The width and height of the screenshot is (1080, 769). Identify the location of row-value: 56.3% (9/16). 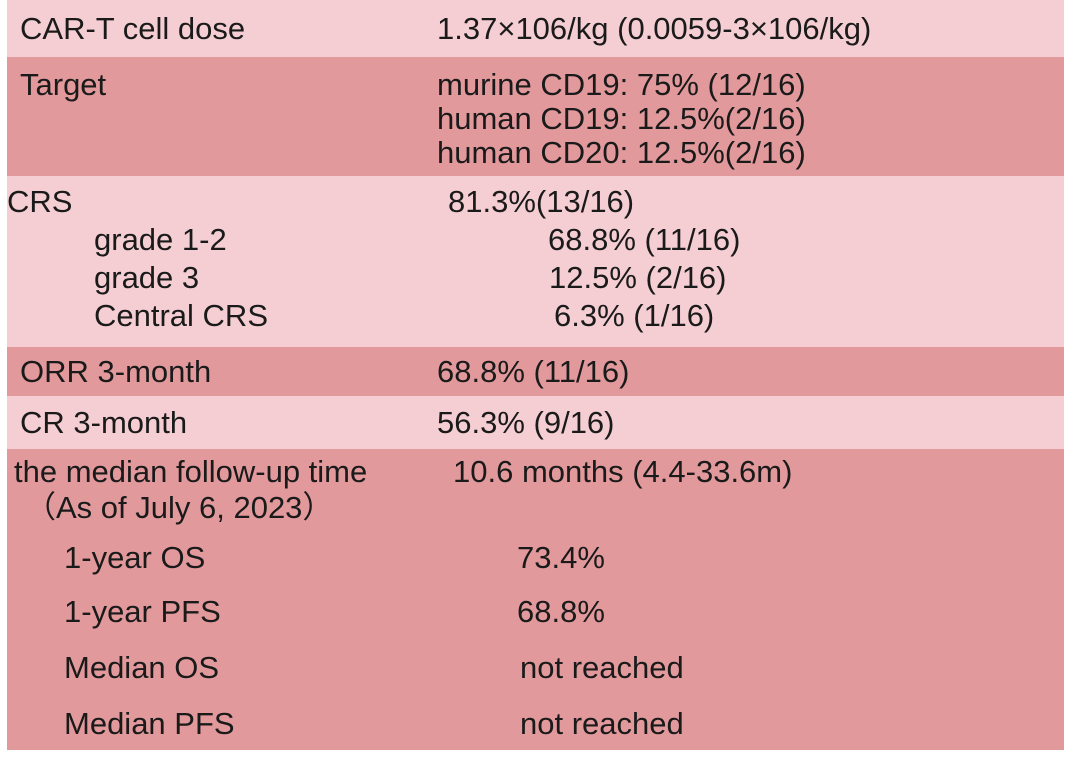
(526, 422).